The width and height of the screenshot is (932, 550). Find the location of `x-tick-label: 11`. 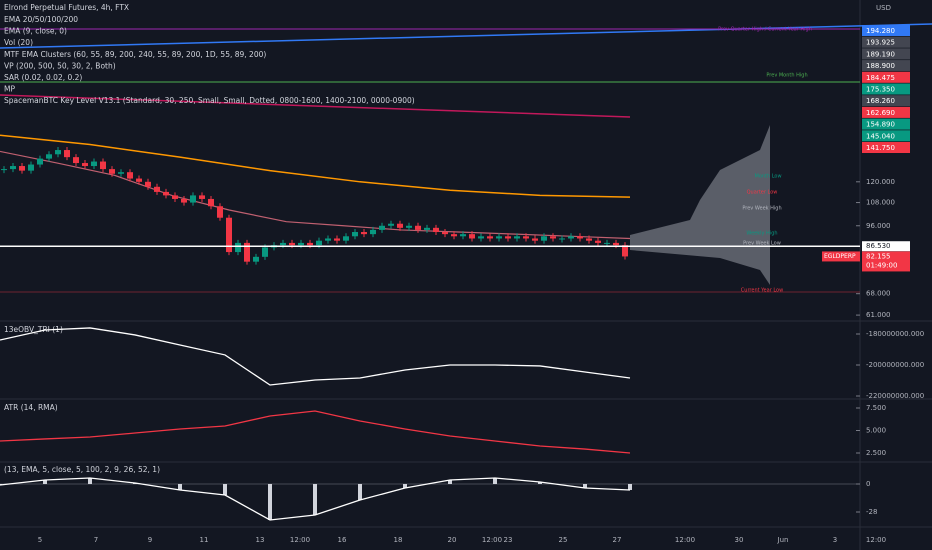

x-tick-label: 11 is located at coordinates (204, 540).